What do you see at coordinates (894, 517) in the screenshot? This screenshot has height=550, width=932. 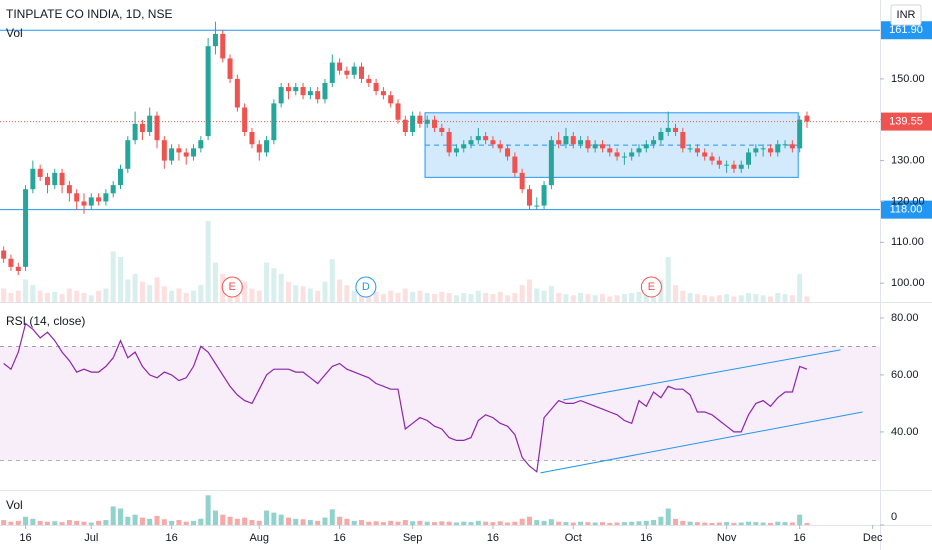 I see `y-tick-label: 0` at bounding box center [894, 517].